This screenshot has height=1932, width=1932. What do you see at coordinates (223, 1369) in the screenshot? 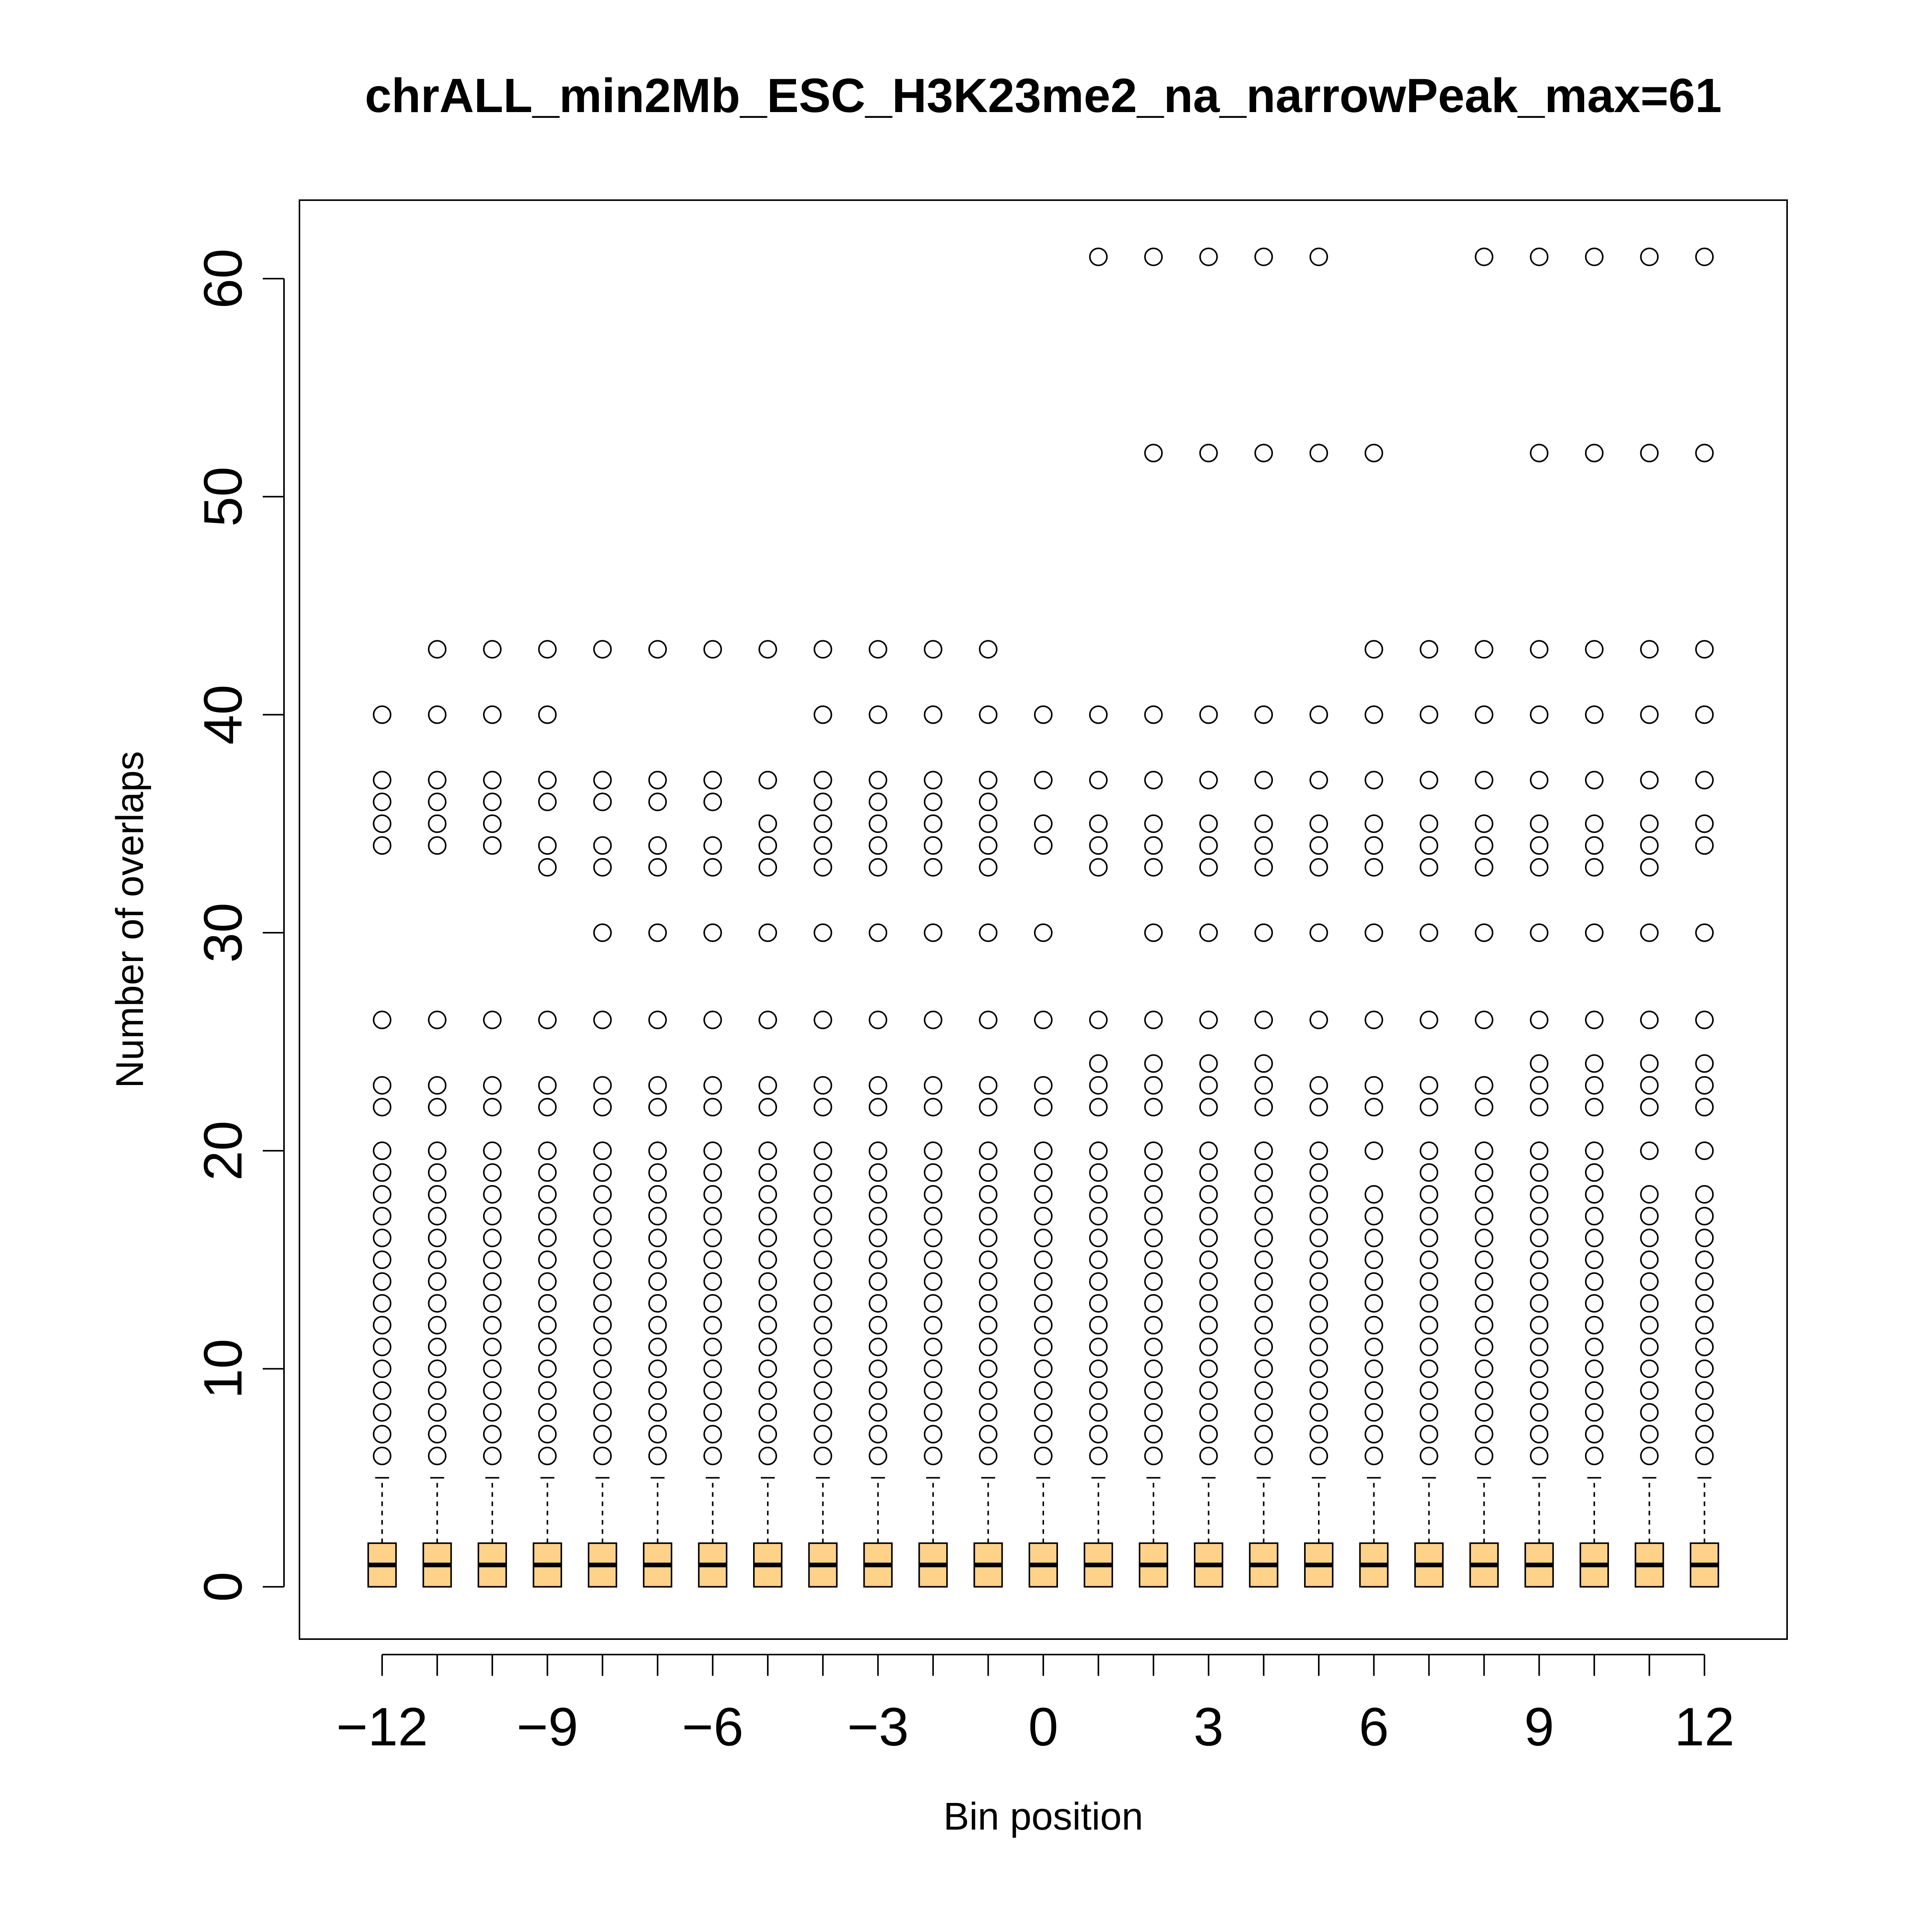
I see `y-tick-label: 10` at bounding box center [223, 1369].